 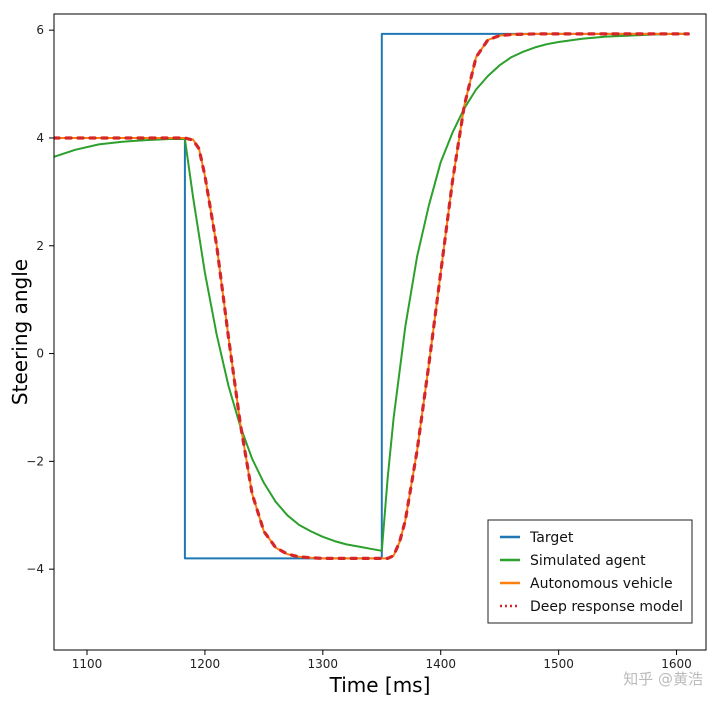 What do you see at coordinates (40, 138) in the screenshot?
I see `y-tick-label: 4` at bounding box center [40, 138].